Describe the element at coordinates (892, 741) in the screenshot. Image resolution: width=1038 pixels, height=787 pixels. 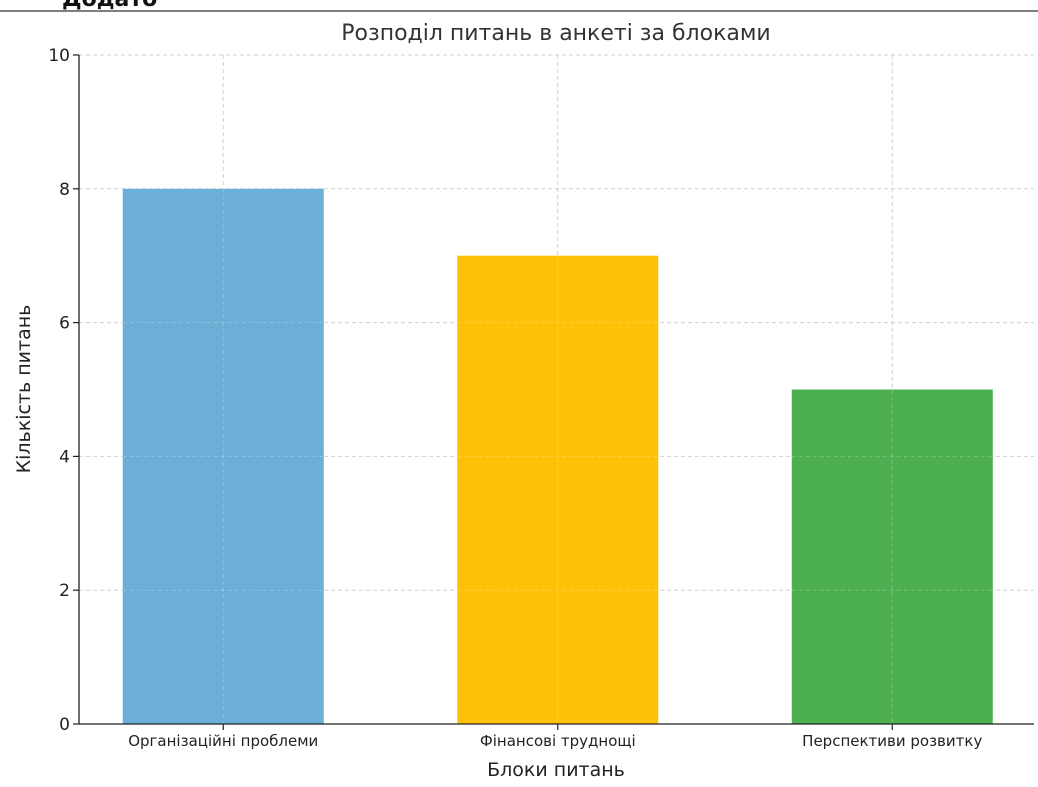
I see `x-tick-label: Перспективи розвитку` at that location.